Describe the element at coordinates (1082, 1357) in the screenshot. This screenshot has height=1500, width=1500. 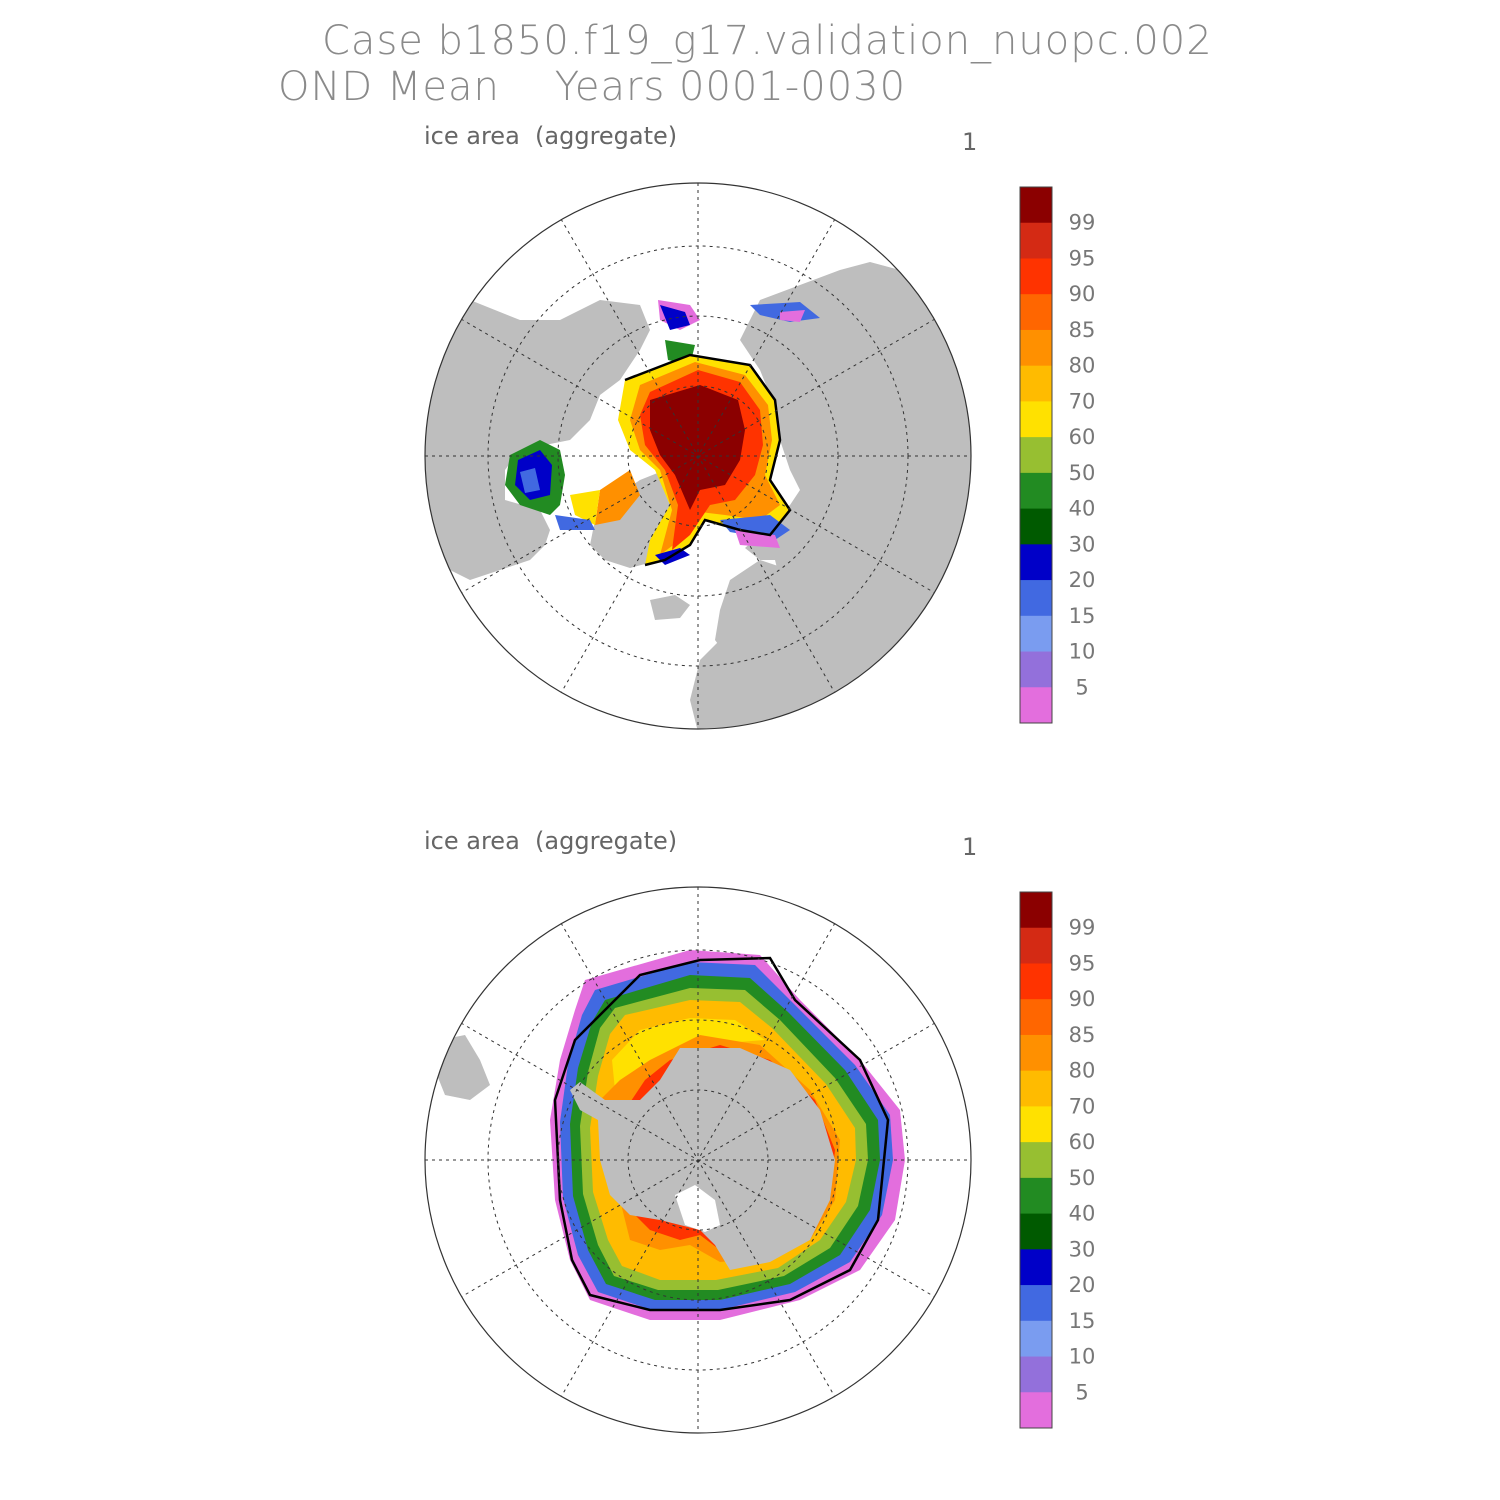
I see `colorbar-antarctic-tick-label: 10` at that location.